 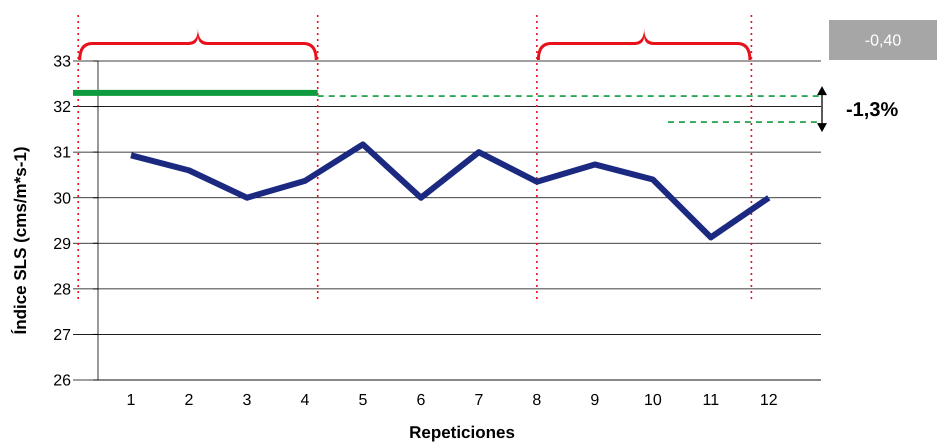 What do you see at coordinates (62, 335) in the screenshot?
I see `y-tick-label: 27` at bounding box center [62, 335].